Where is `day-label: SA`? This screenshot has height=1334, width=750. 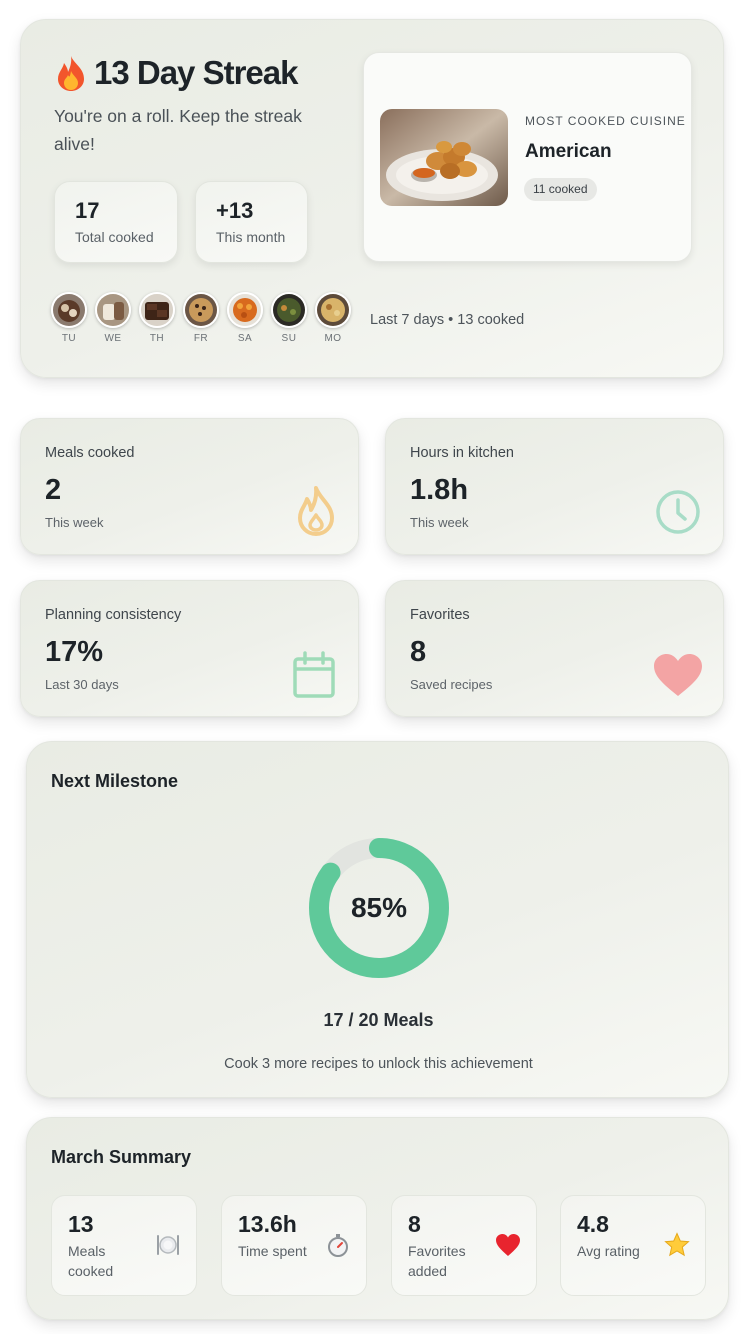
day-label: SA is located at coordinates (245, 338).